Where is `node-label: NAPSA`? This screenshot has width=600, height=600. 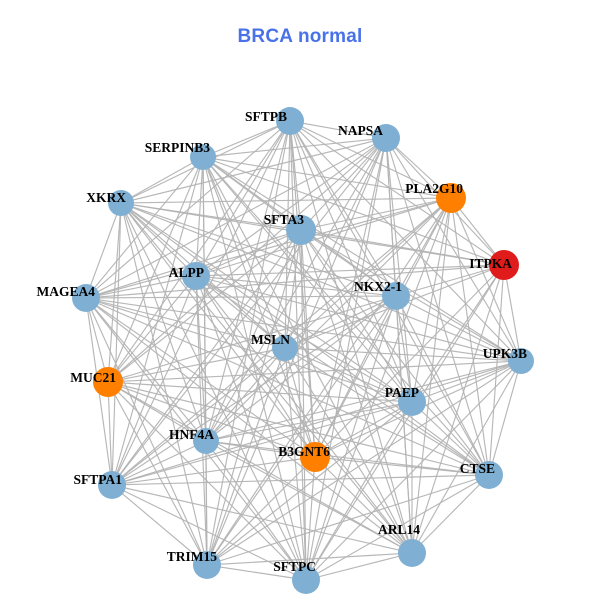
node-label: NAPSA is located at coordinates (360, 130).